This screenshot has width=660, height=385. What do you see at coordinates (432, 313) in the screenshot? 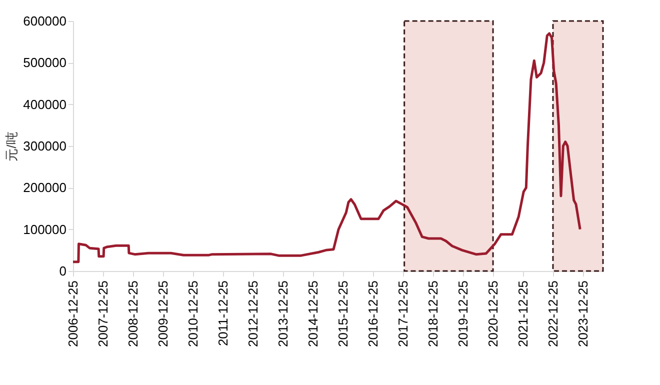
I see `x-tick-label: 2018-12-25` at bounding box center [432, 313].